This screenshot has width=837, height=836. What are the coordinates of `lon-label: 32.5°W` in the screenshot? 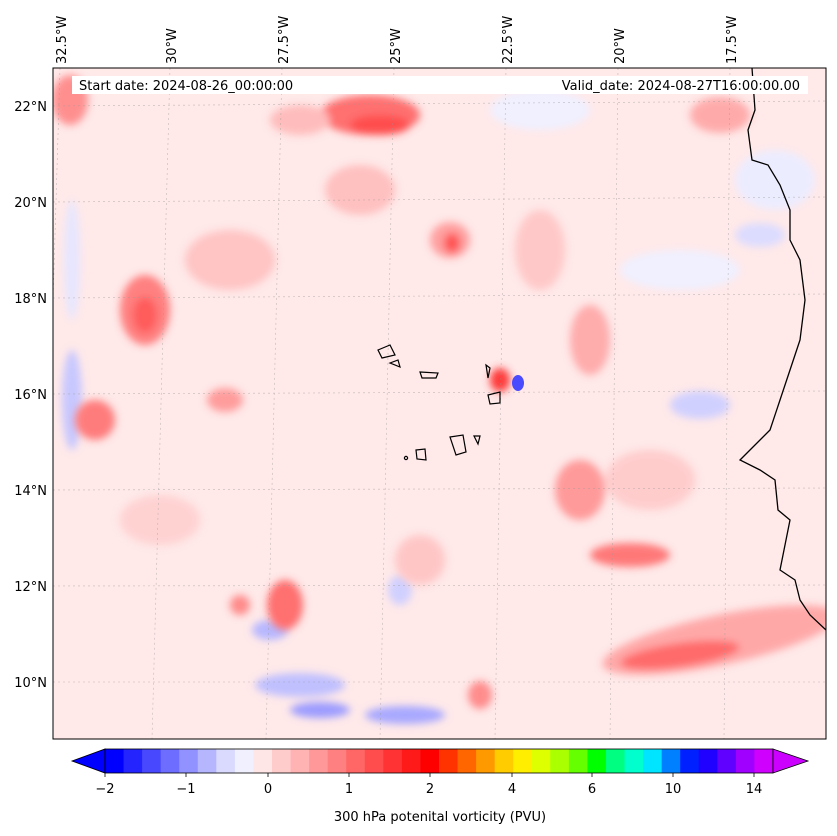 It's located at (62, 40).